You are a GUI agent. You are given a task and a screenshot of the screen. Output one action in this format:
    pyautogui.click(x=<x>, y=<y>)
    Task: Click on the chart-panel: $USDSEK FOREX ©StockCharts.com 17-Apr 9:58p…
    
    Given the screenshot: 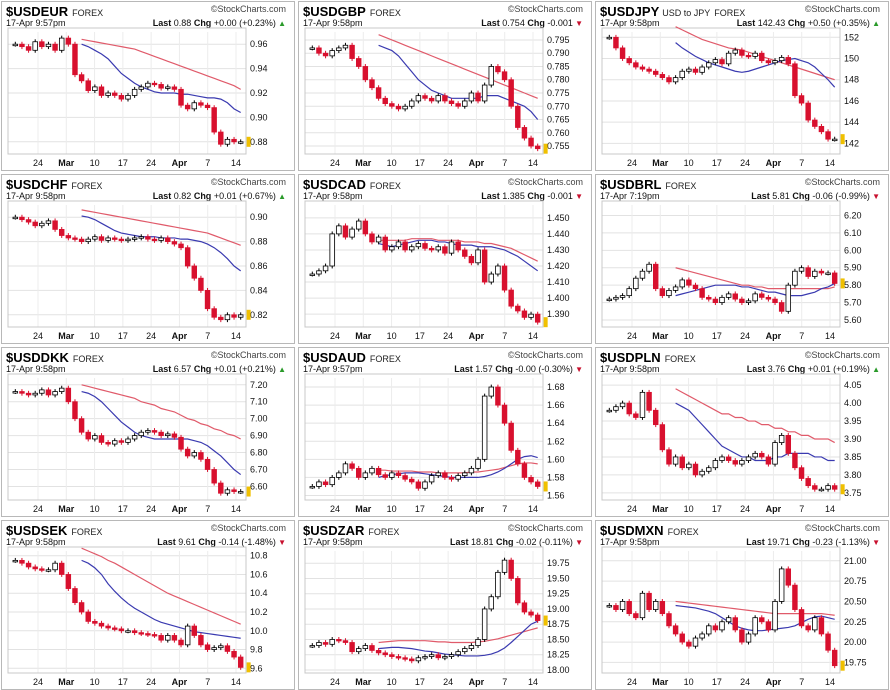 What is the action you would take?
    pyautogui.click(x=148, y=605)
    